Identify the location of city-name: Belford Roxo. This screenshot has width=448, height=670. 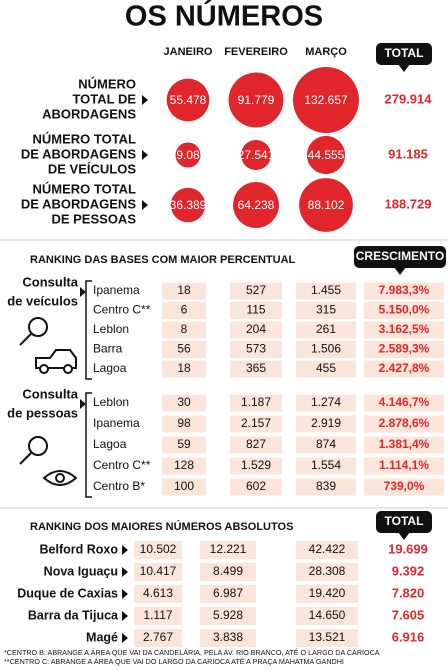
(79, 549).